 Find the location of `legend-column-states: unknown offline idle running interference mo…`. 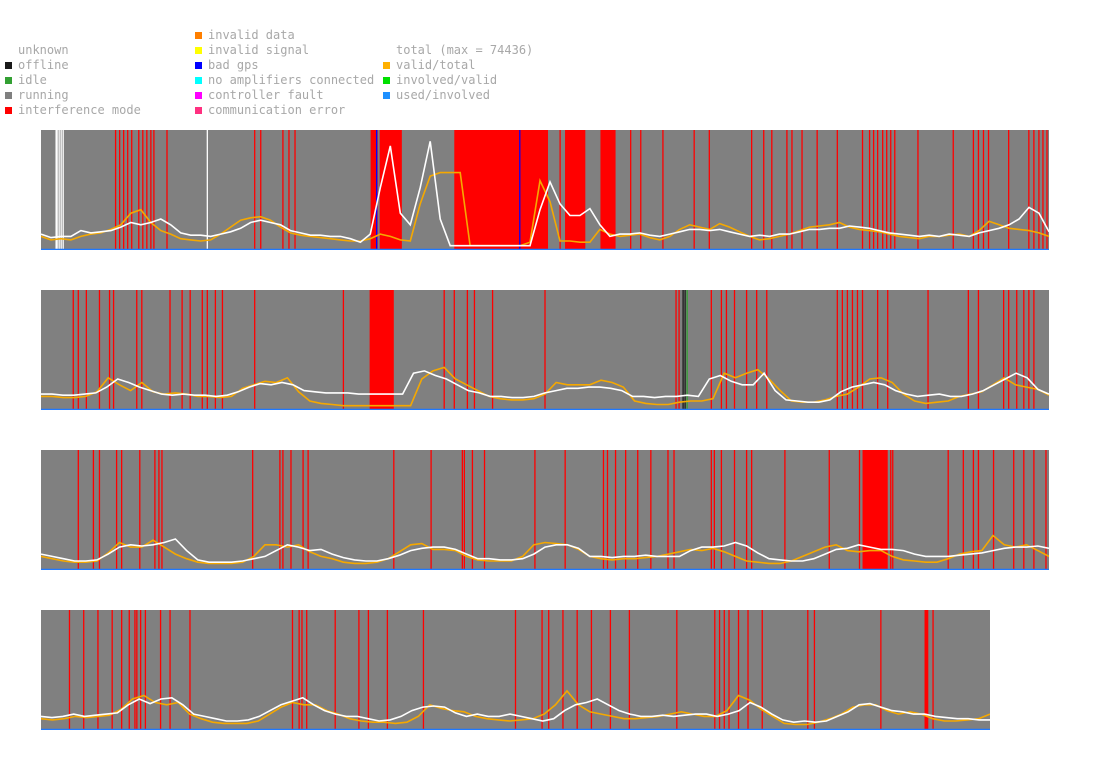

legend-column-states: unknown offline idle running interference mo… is located at coordinates (97, 84).